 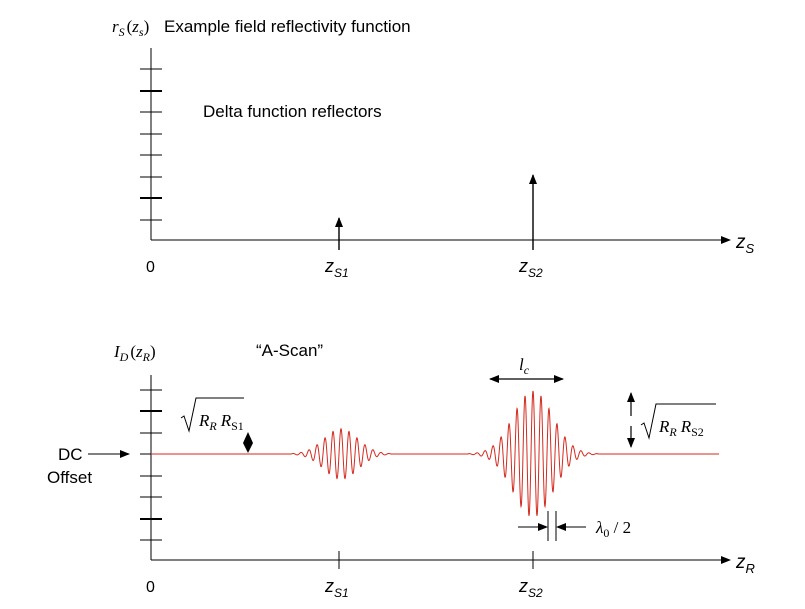 What do you see at coordinates (435, 453) in the screenshot?
I see `interferogram-signal` at bounding box center [435, 453].